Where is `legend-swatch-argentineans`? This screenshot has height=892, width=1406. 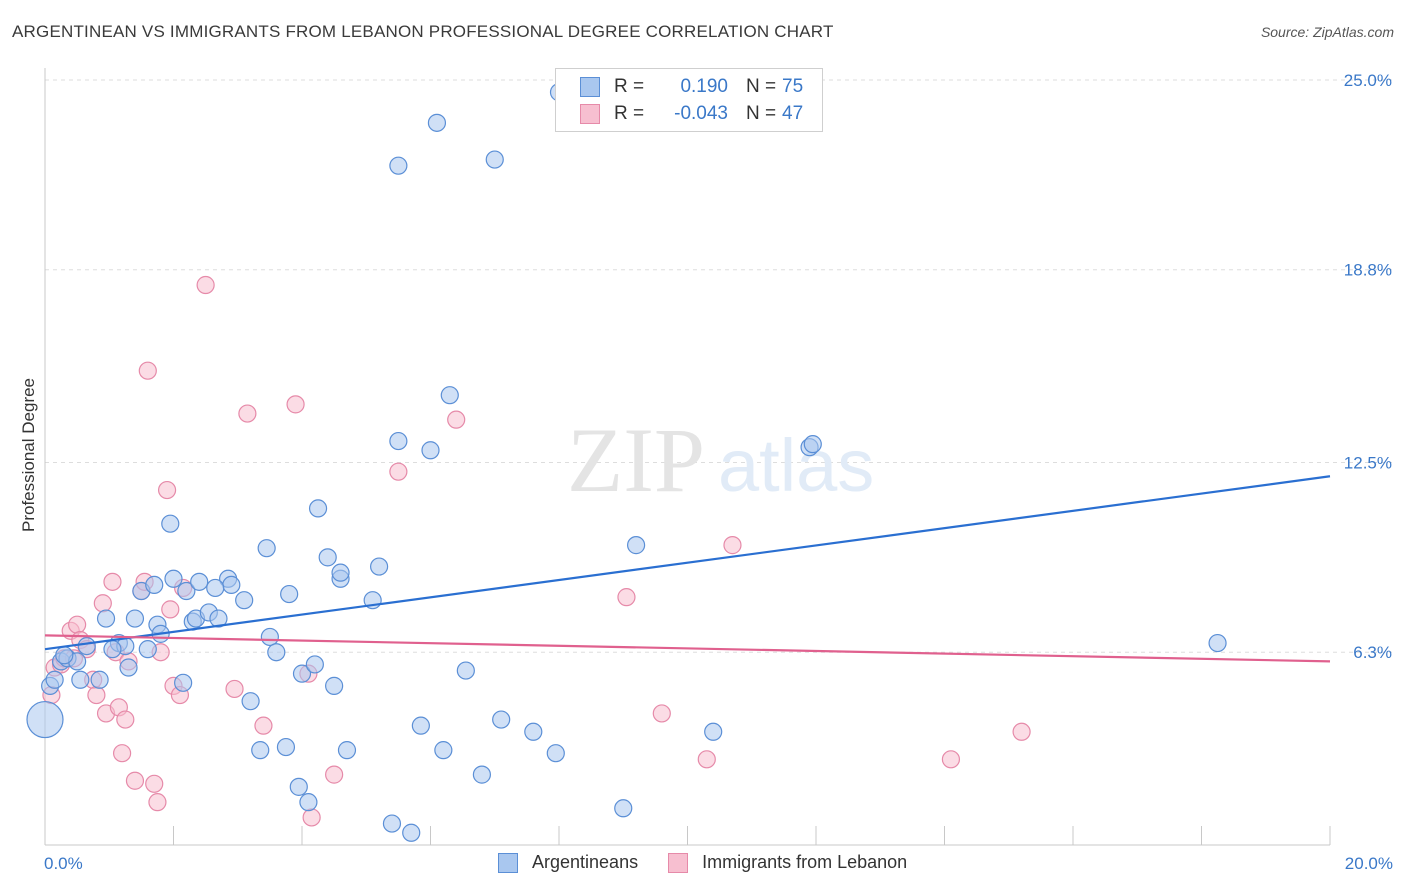
legend-swatch-argentineans is located at coordinates (508, 862).